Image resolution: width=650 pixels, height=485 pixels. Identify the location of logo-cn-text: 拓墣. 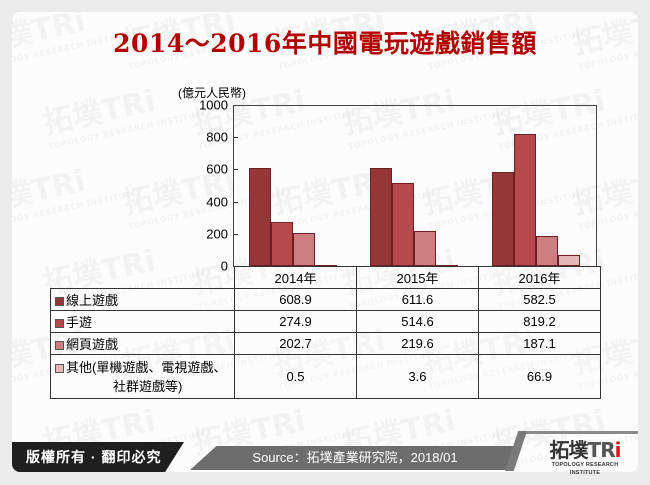
(569, 451).